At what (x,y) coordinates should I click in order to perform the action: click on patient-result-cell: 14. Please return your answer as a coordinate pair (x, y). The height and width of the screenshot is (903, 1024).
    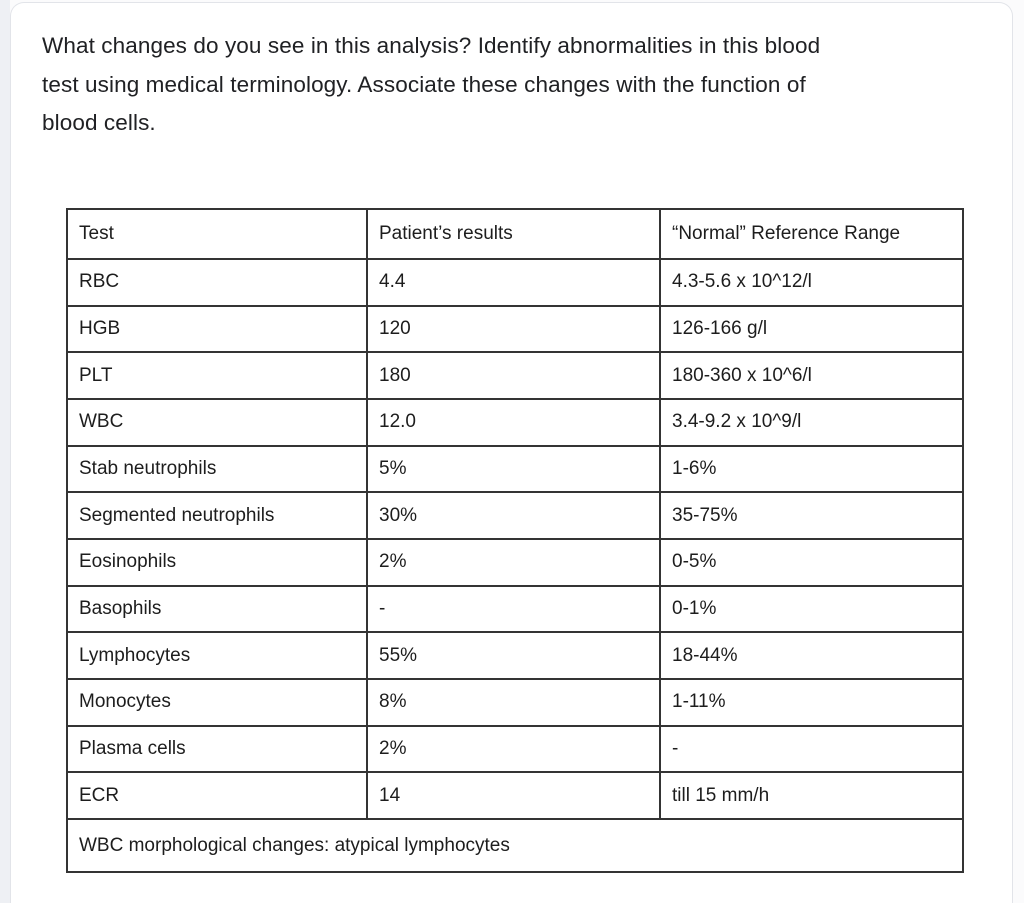
    Looking at the image, I should click on (513, 796).